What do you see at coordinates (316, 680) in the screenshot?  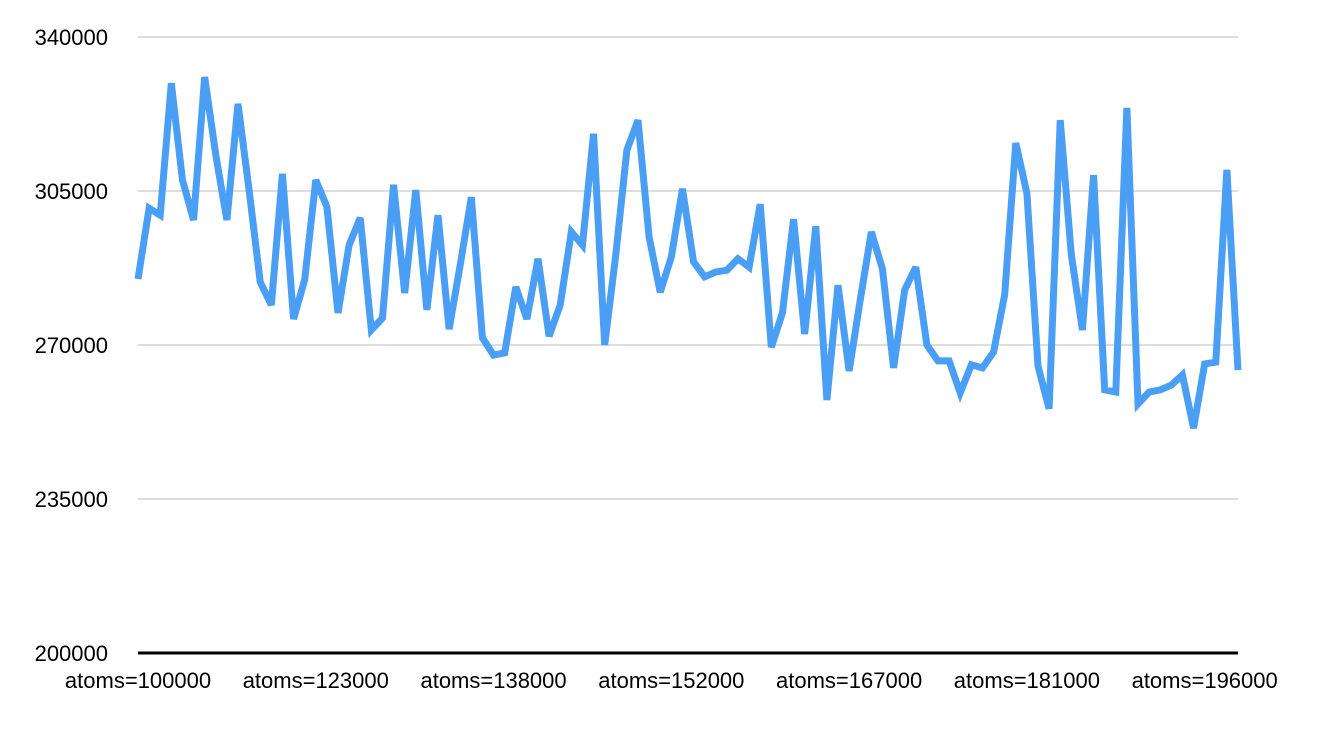 I see `x-tick-label: atoms=123000` at bounding box center [316, 680].